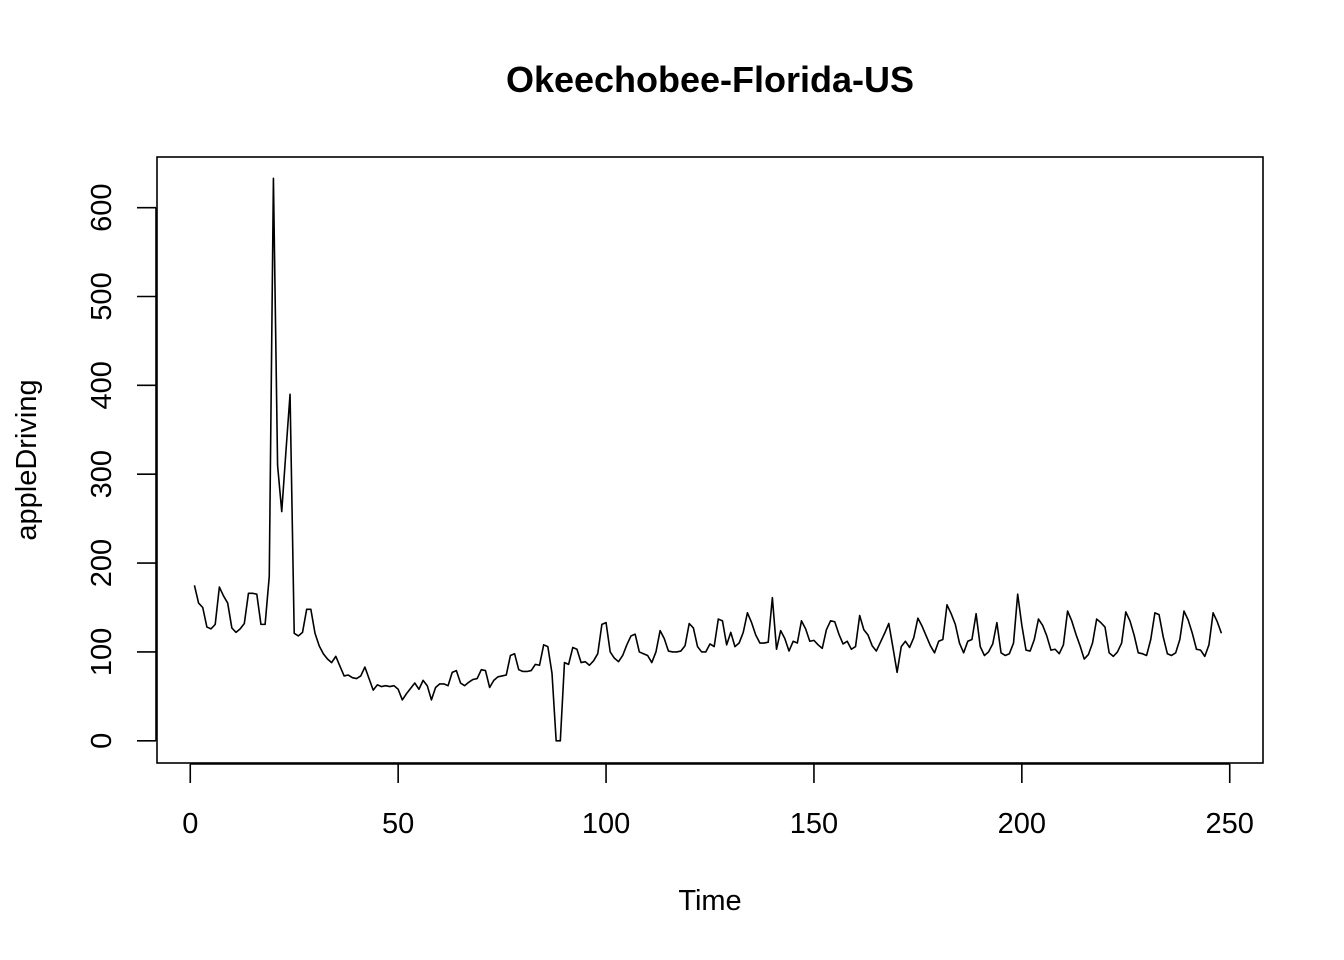 The height and width of the screenshot is (960, 1344). What do you see at coordinates (102, 296) in the screenshot?
I see `y-tick-label: 500` at bounding box center [102, 296].